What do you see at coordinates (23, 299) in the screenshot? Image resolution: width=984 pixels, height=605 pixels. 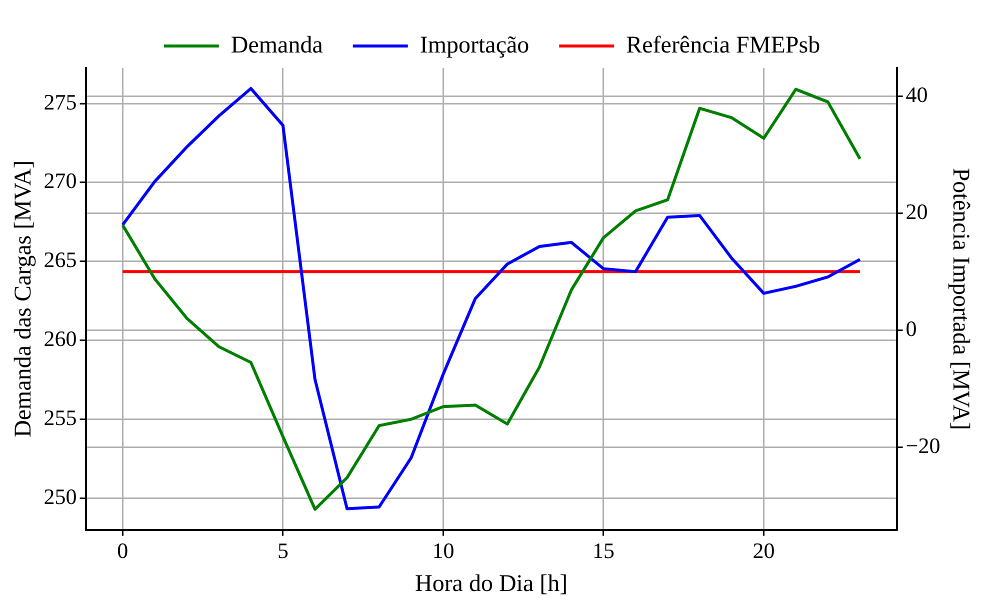 I see `y-axis-title: Demanda das Cargas [MVA]` at bounding box center [23, 299].